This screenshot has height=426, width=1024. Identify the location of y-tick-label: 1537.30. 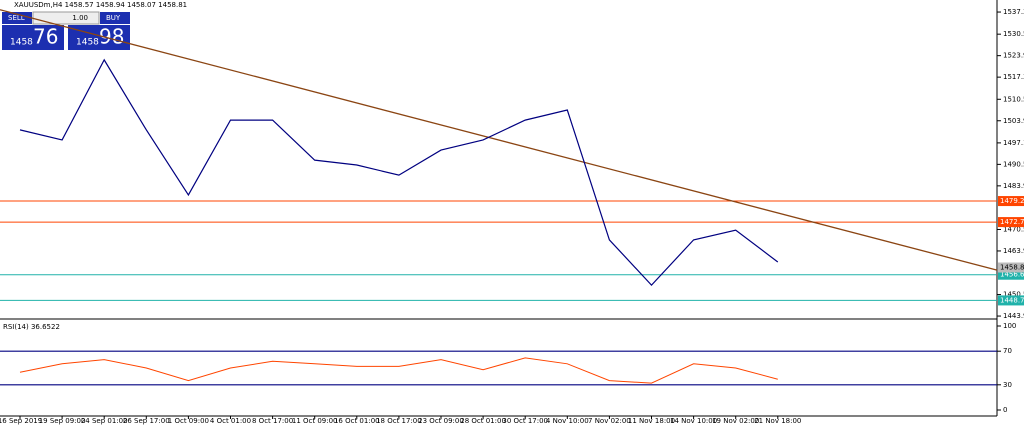
(1013, 12).